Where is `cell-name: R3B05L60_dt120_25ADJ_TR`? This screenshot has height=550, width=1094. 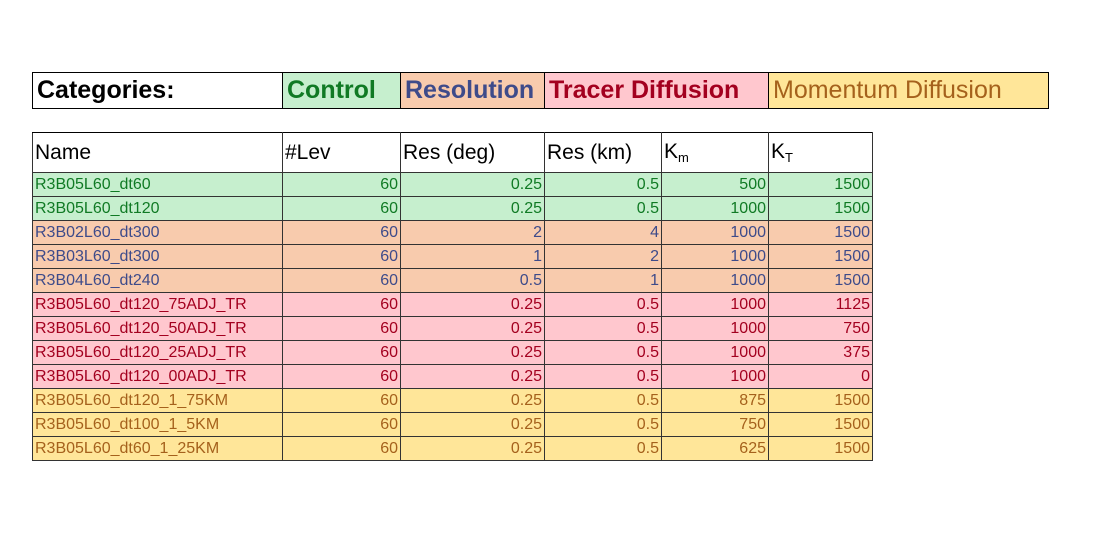 cell-name: R3B05L60_dt120_25ADJ_TR is located at coordinates (157, 352).